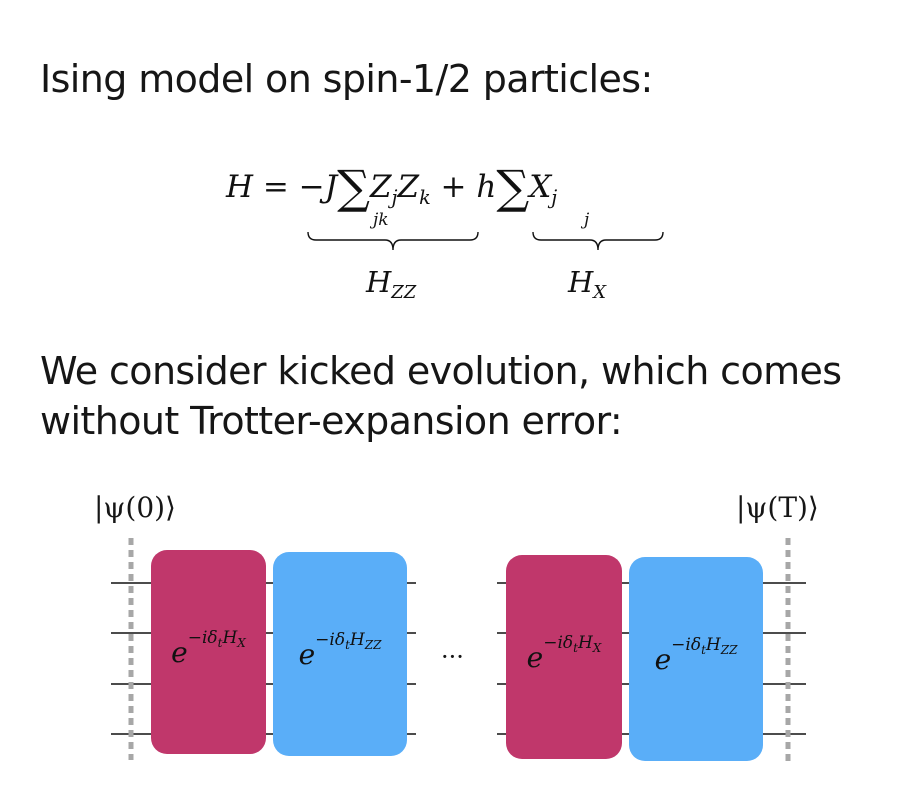  What do you see at coordinates (486, 187) in the screenshot?
I see `eq-h: h` at bounding box center [486, 187].